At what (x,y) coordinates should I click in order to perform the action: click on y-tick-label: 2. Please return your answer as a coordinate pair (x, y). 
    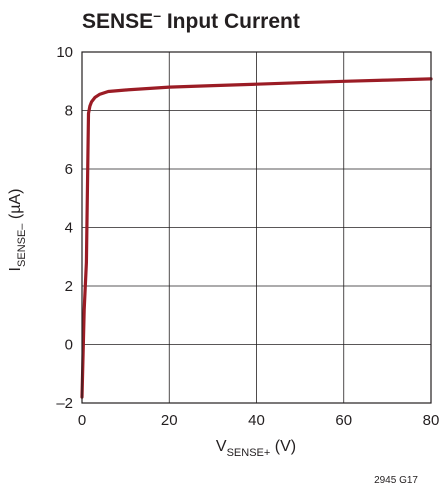
    Looking at the image, I should click on (69, 286).